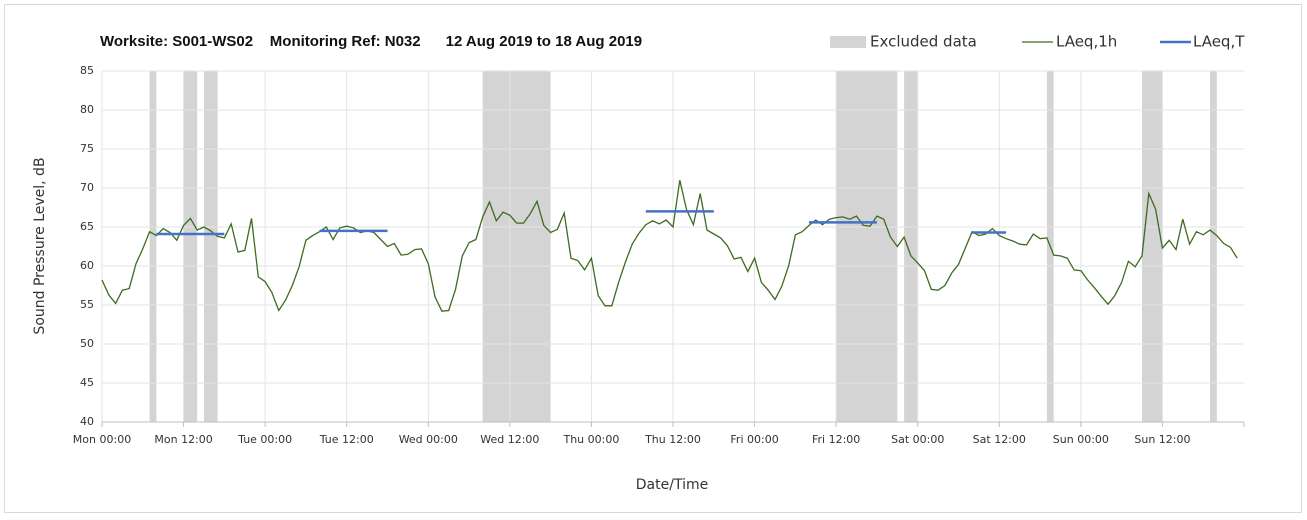  I want to click on x-tick-label: Wed 12:00, so click(509, 439).